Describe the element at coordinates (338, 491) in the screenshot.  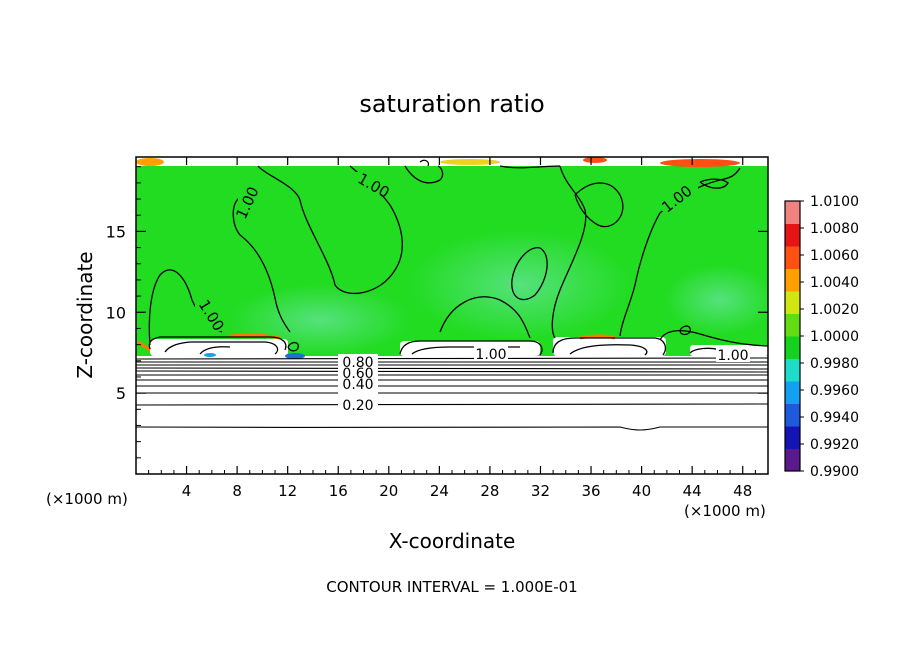
I see `x-tick-label: 16` at that location.